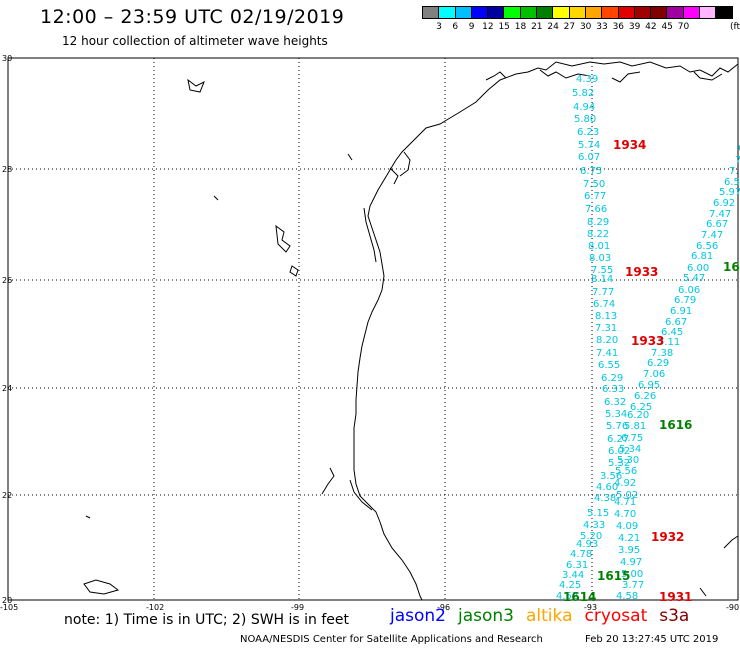  What do you see at coordinates (732, 182) in the screenshot?
I see `wave-height-value: 6.5` at bounding box center [732, 182].